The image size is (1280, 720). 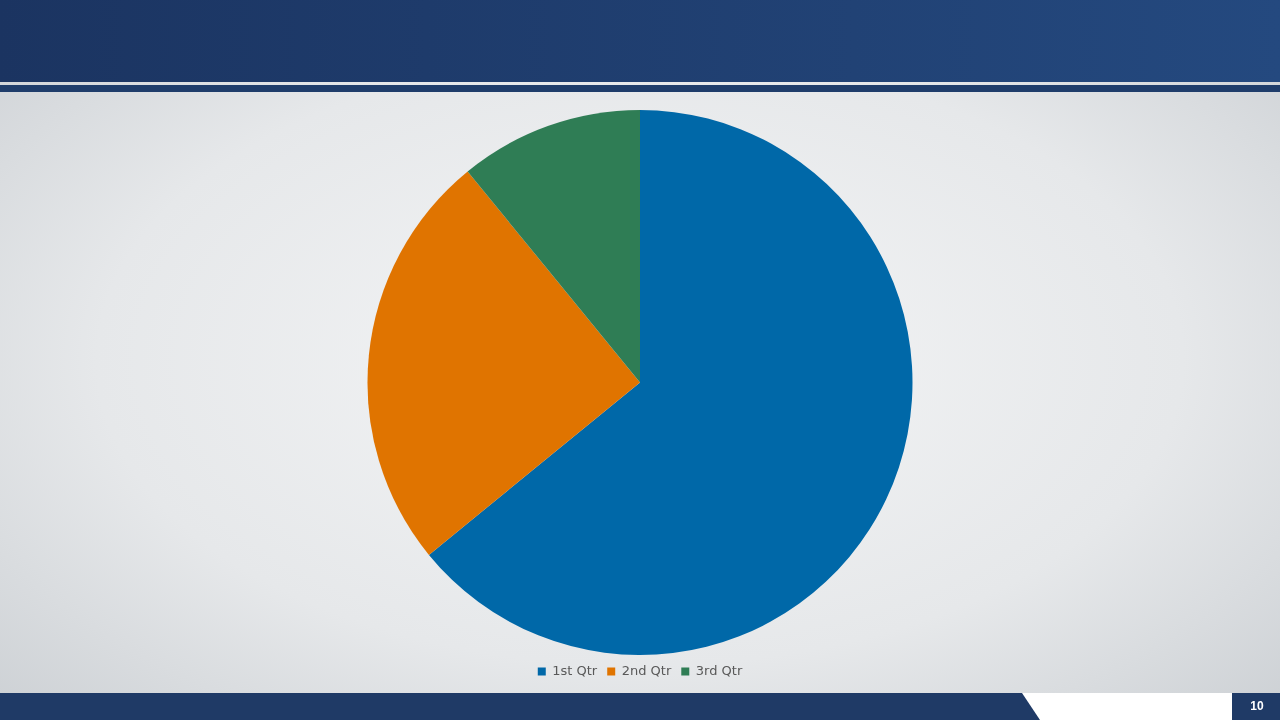 What do you see at coordinates (646, 670) in the screenshot?
I see `legend-label: 2nd Qtr` at bounding box center [646, 670].